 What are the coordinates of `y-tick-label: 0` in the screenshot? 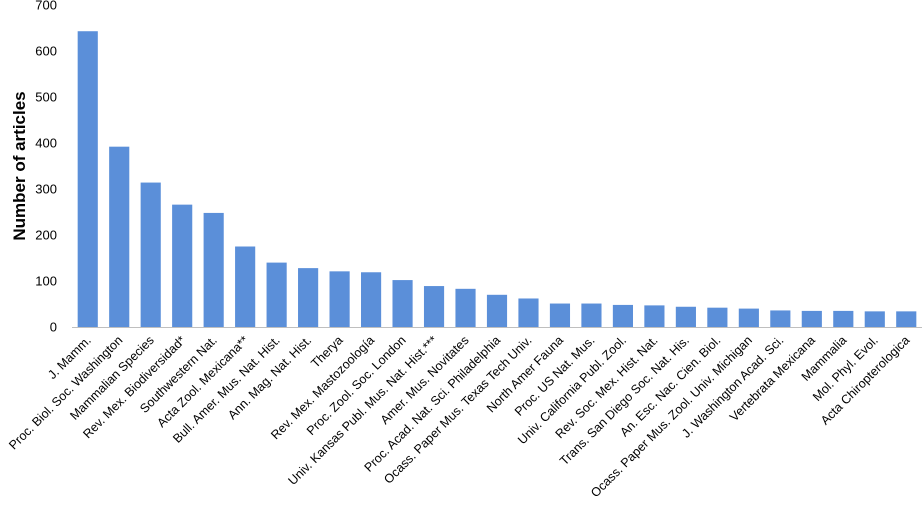 It's located at (53, 327).